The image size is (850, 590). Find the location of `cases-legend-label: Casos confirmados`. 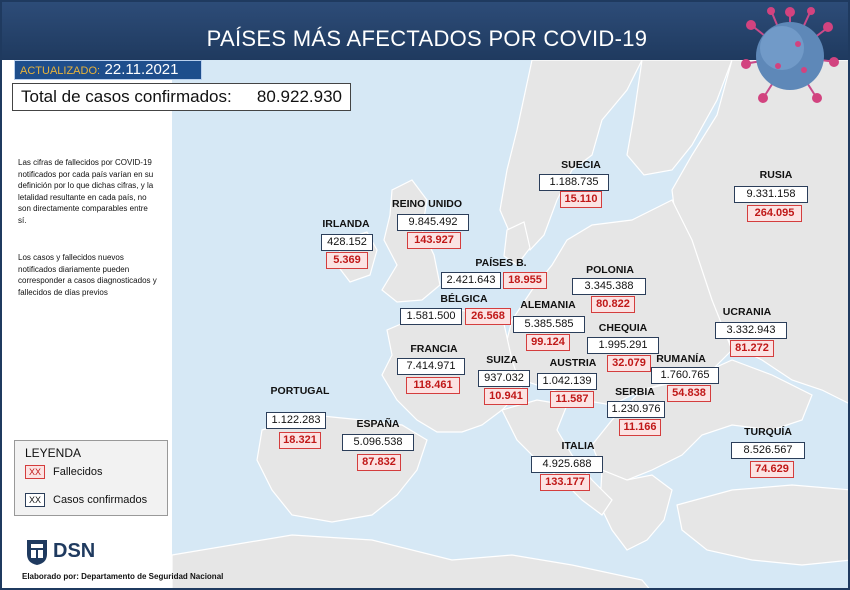

cases-legend-label: Casos confirmados is located at coordinates (100, 500).